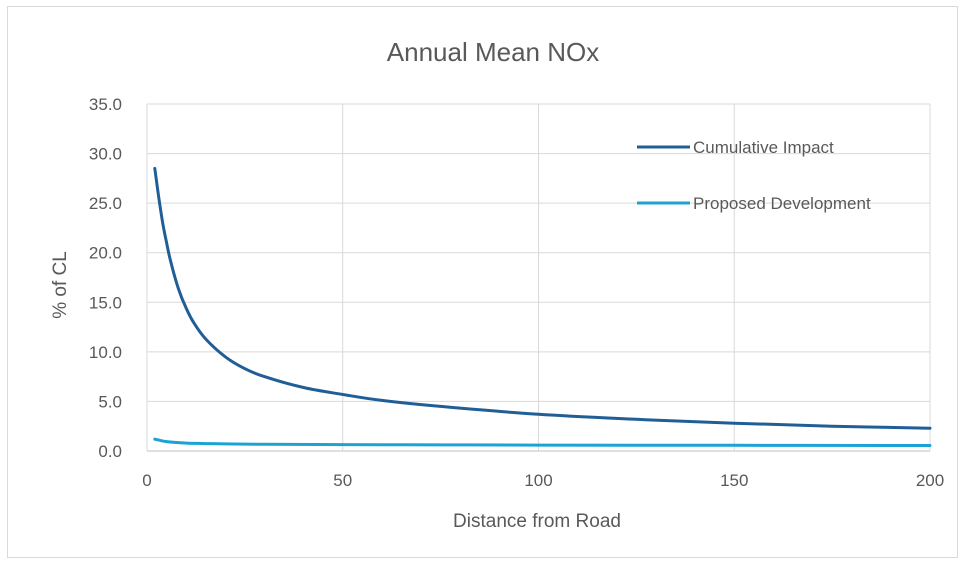  I want to click on x-axis-title: Distance from Road, so click(537, 521).